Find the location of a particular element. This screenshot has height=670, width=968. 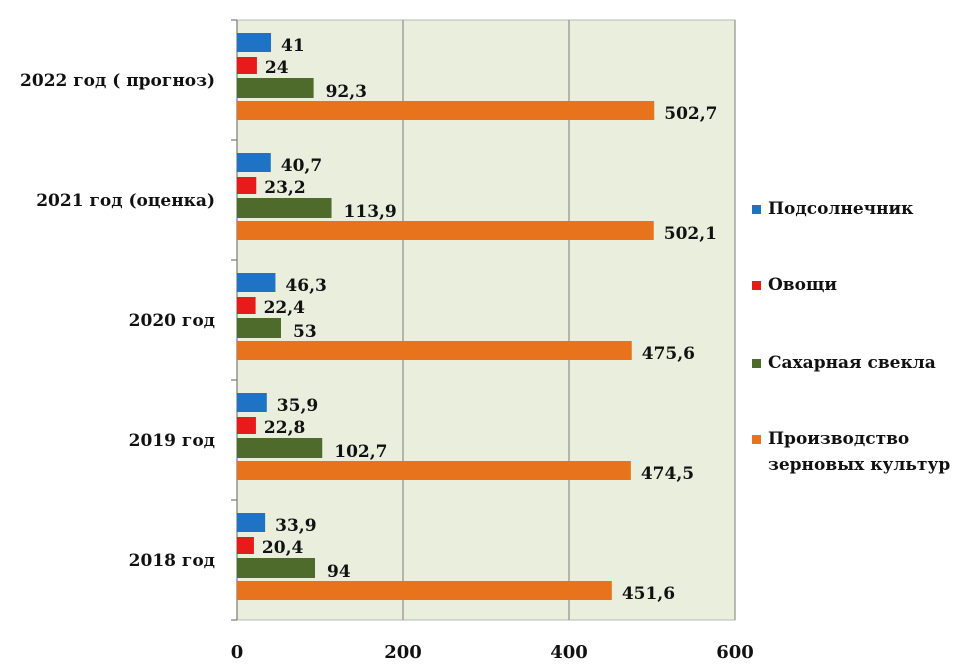

category-label: 2021 год (оценка) is located at coordinates (125, 201).